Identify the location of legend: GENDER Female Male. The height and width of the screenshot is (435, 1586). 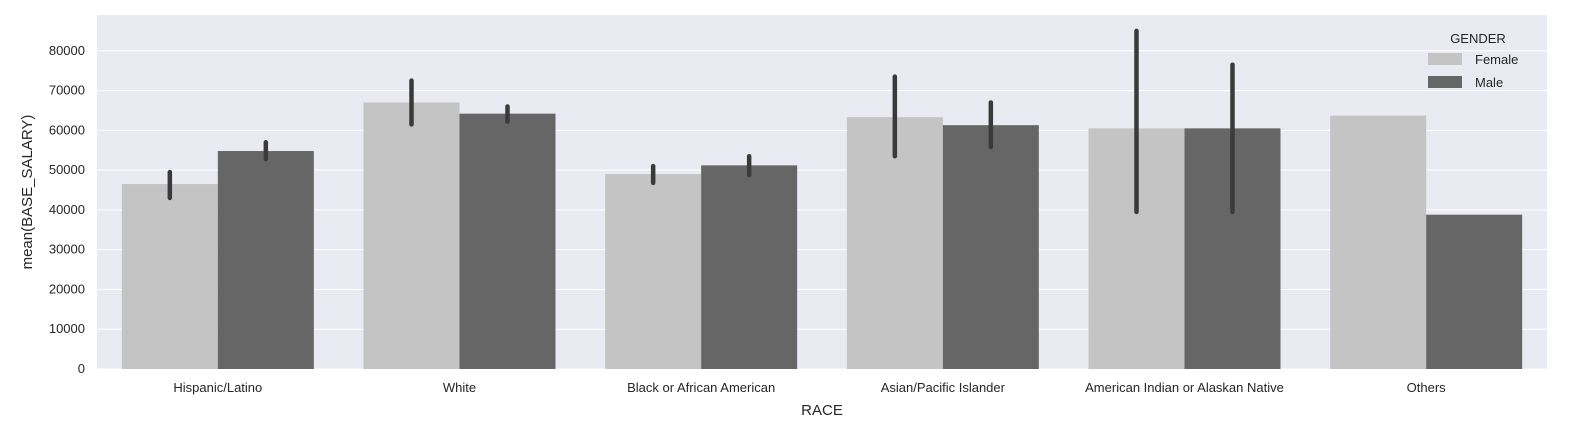
(1473, 60).